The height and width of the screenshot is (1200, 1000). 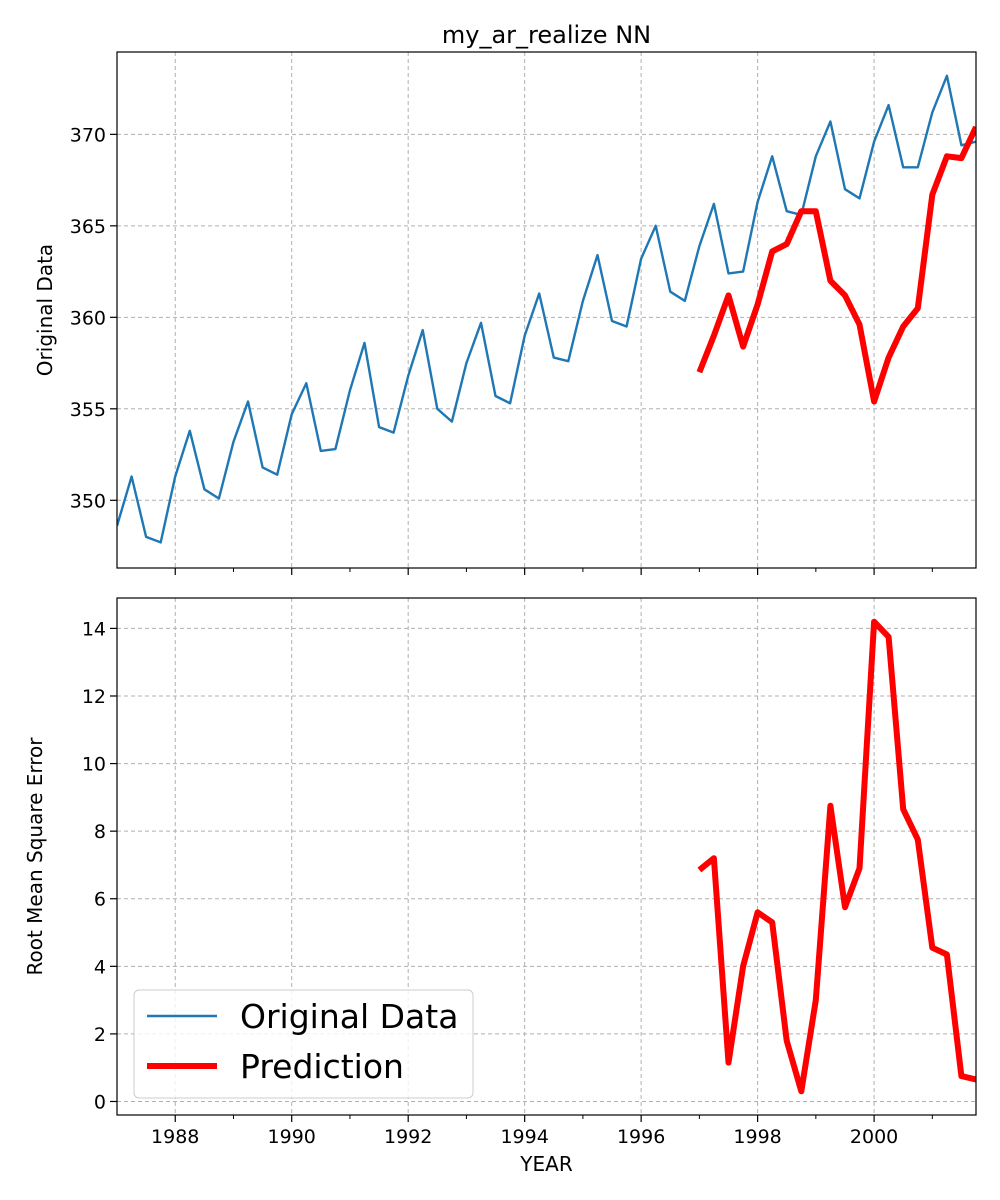 I want to click on y-tick-label: 8, so click(x=100, y=832).